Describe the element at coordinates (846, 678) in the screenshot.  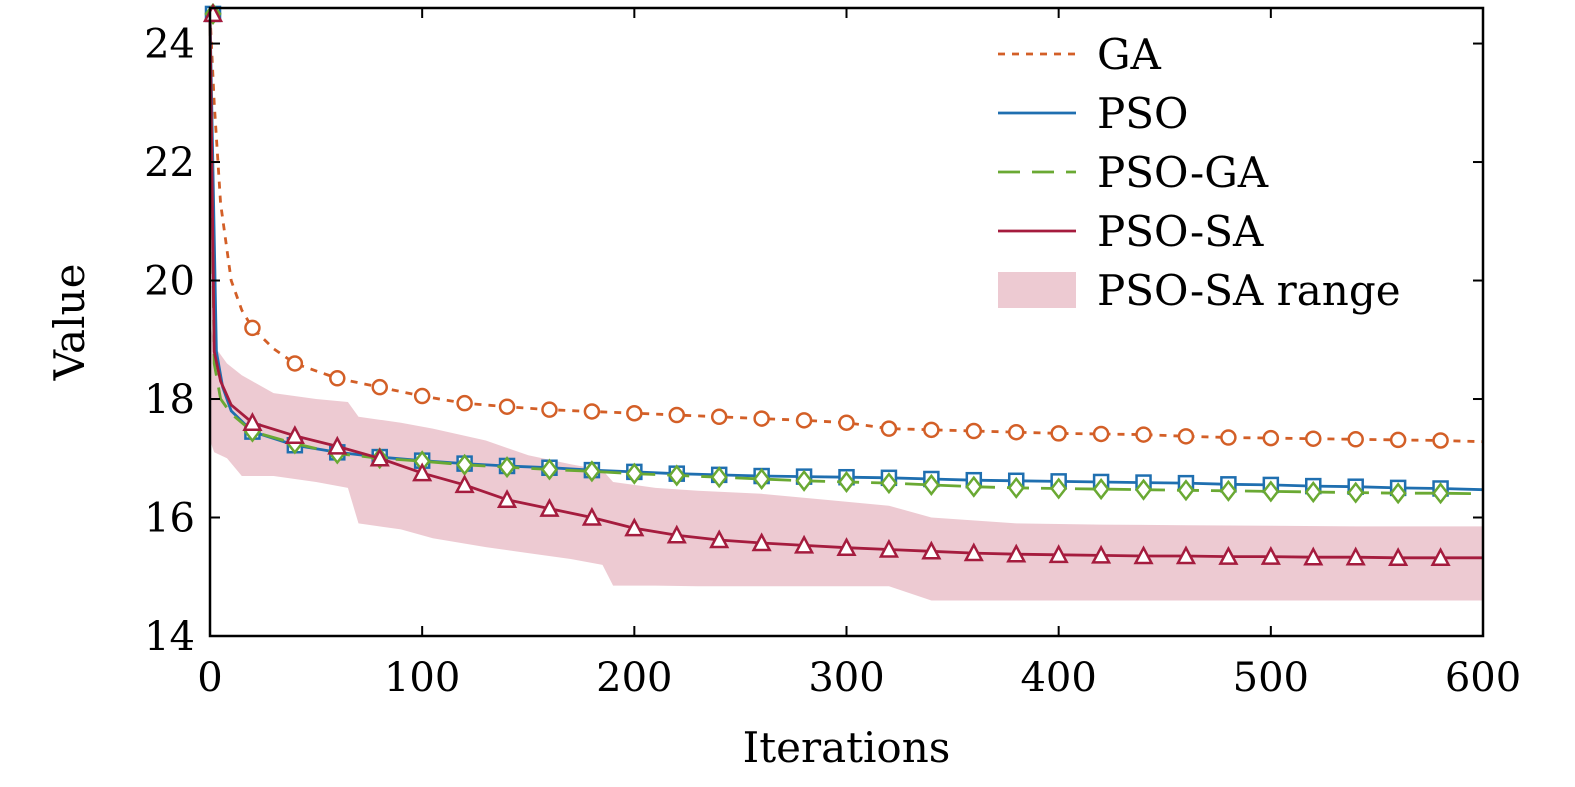
I see `x-tick-label: 300` at that location.